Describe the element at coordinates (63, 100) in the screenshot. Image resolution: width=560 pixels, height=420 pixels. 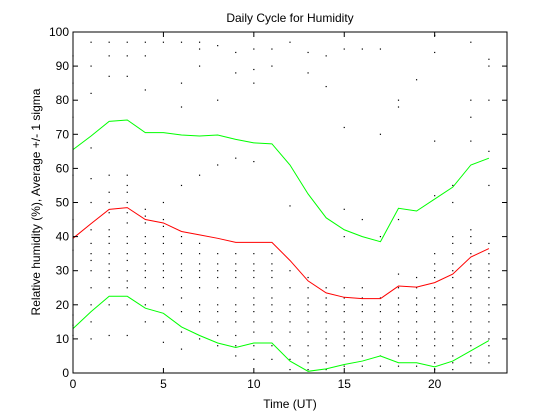
I see `y-tick-label: 80` at that location.